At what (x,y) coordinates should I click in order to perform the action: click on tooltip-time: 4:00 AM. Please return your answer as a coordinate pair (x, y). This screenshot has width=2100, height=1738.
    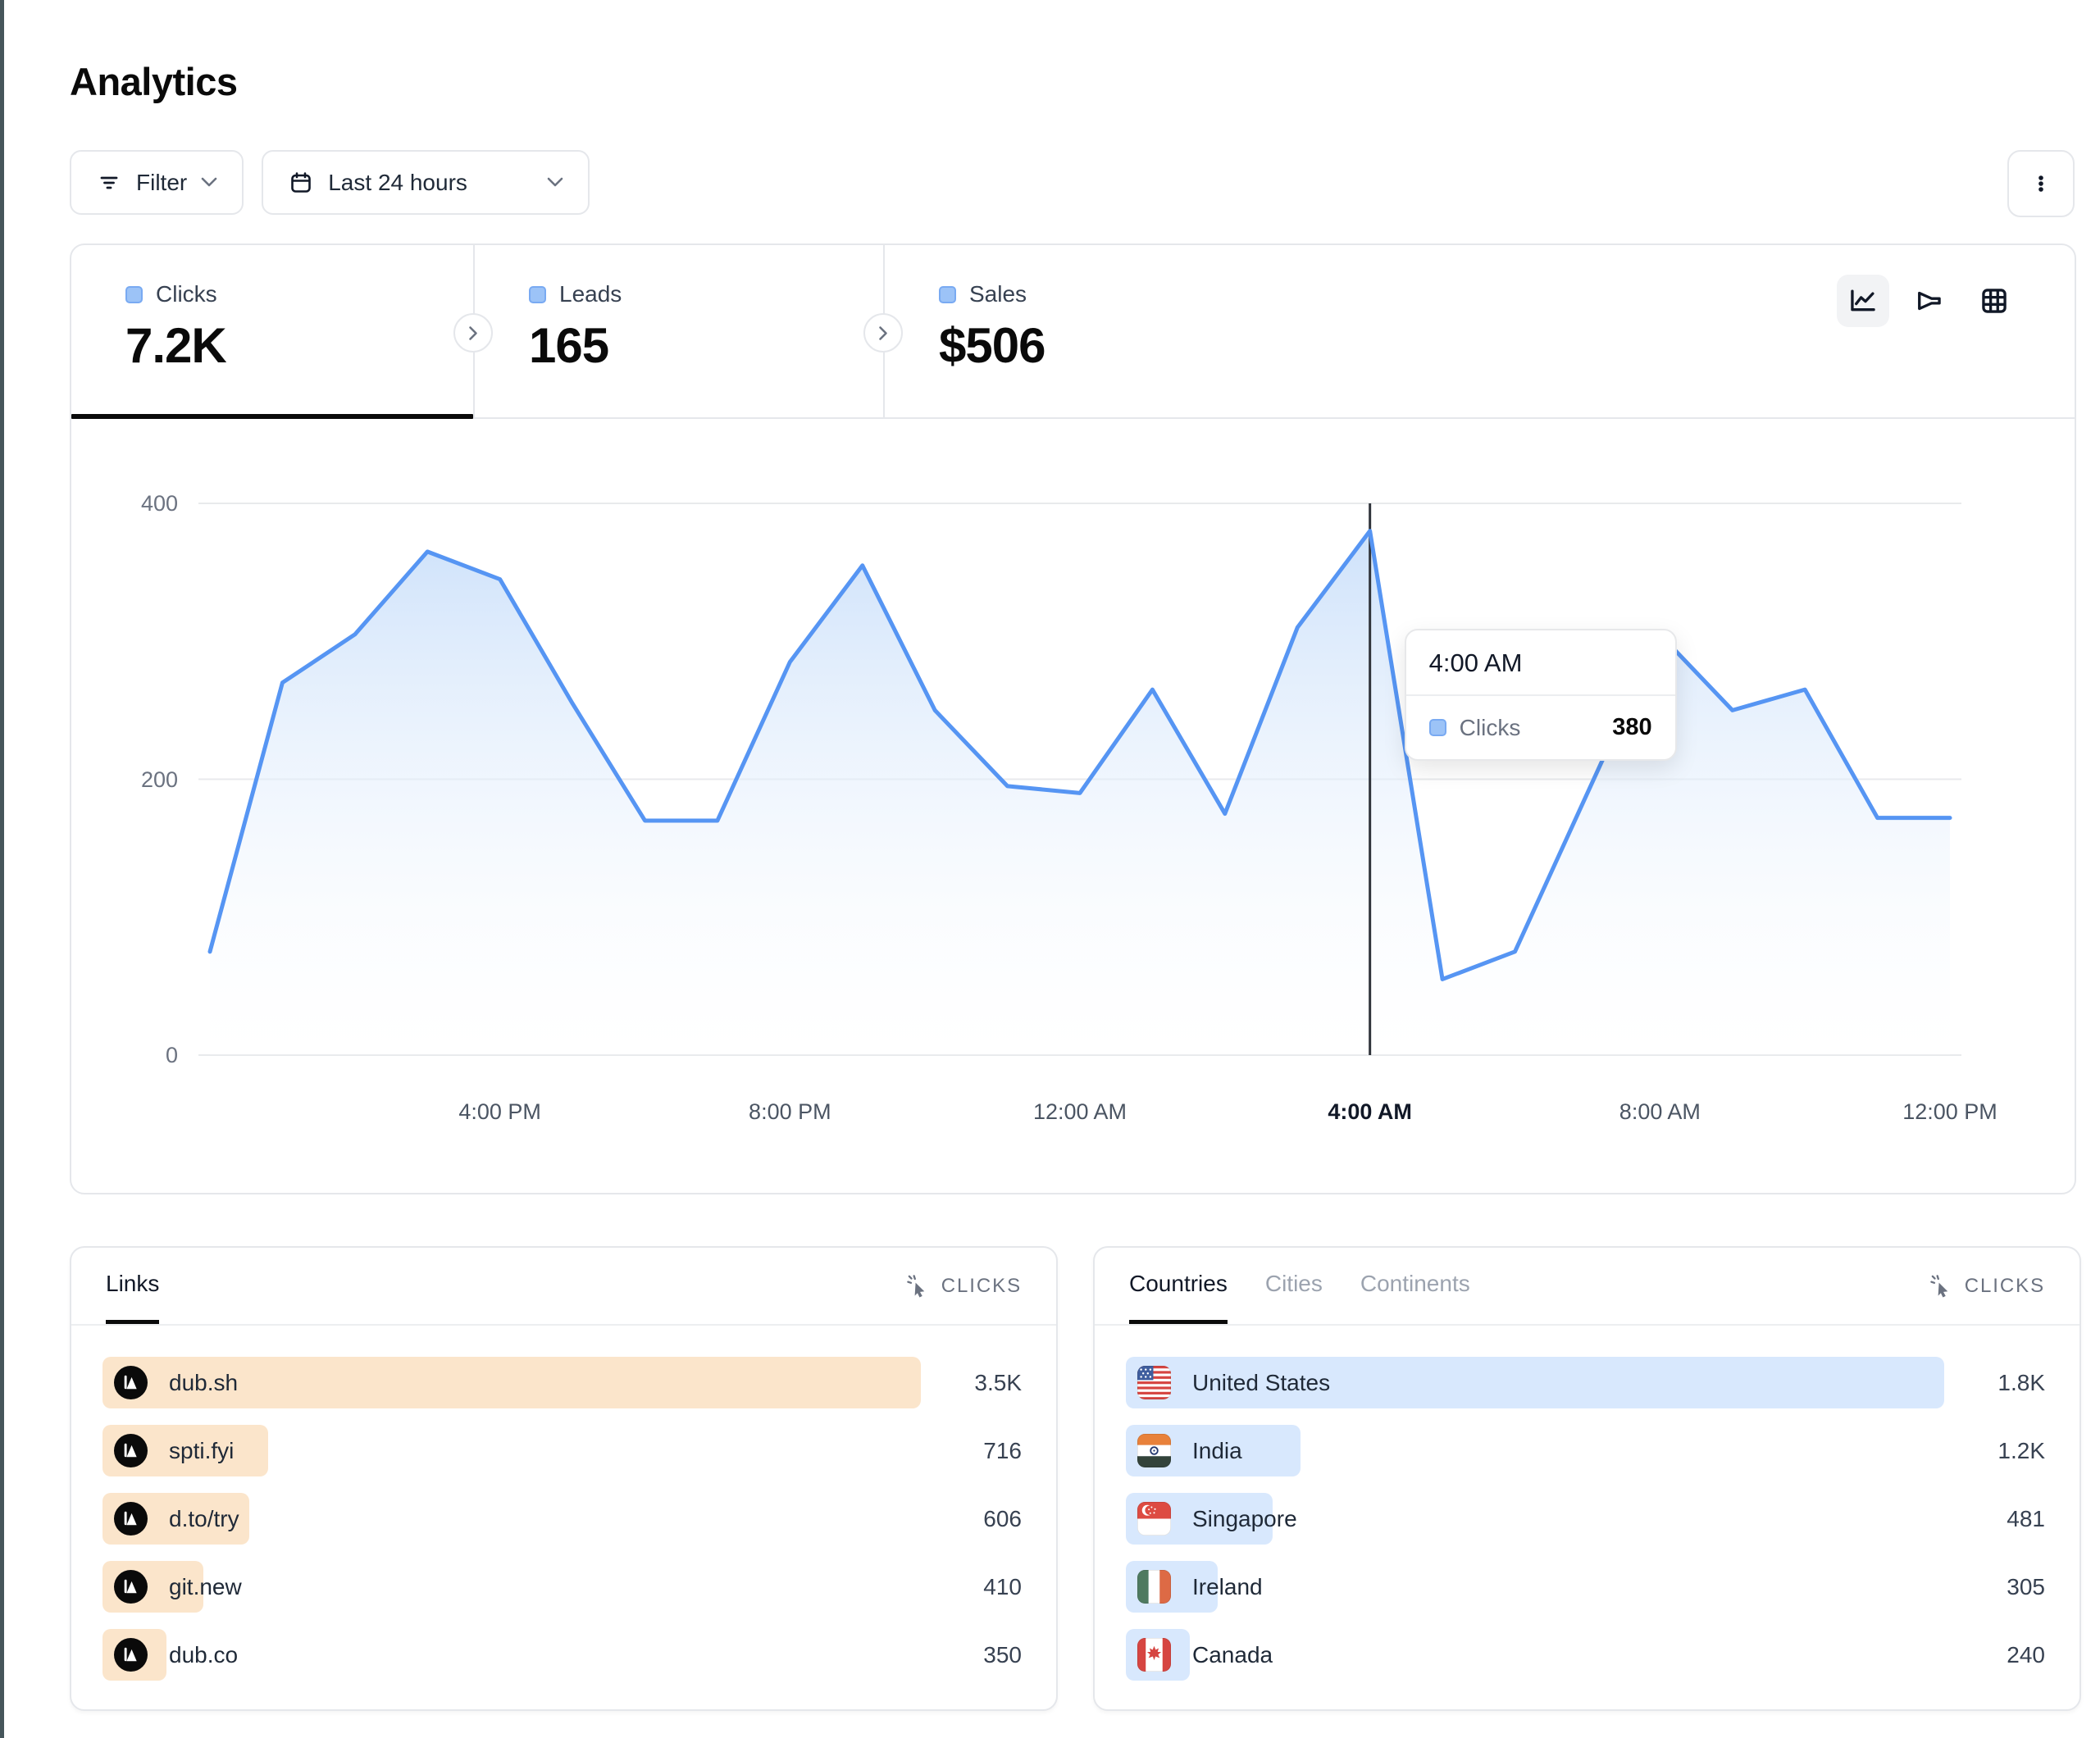
    Looking at the image, I should click on (1540, 663).